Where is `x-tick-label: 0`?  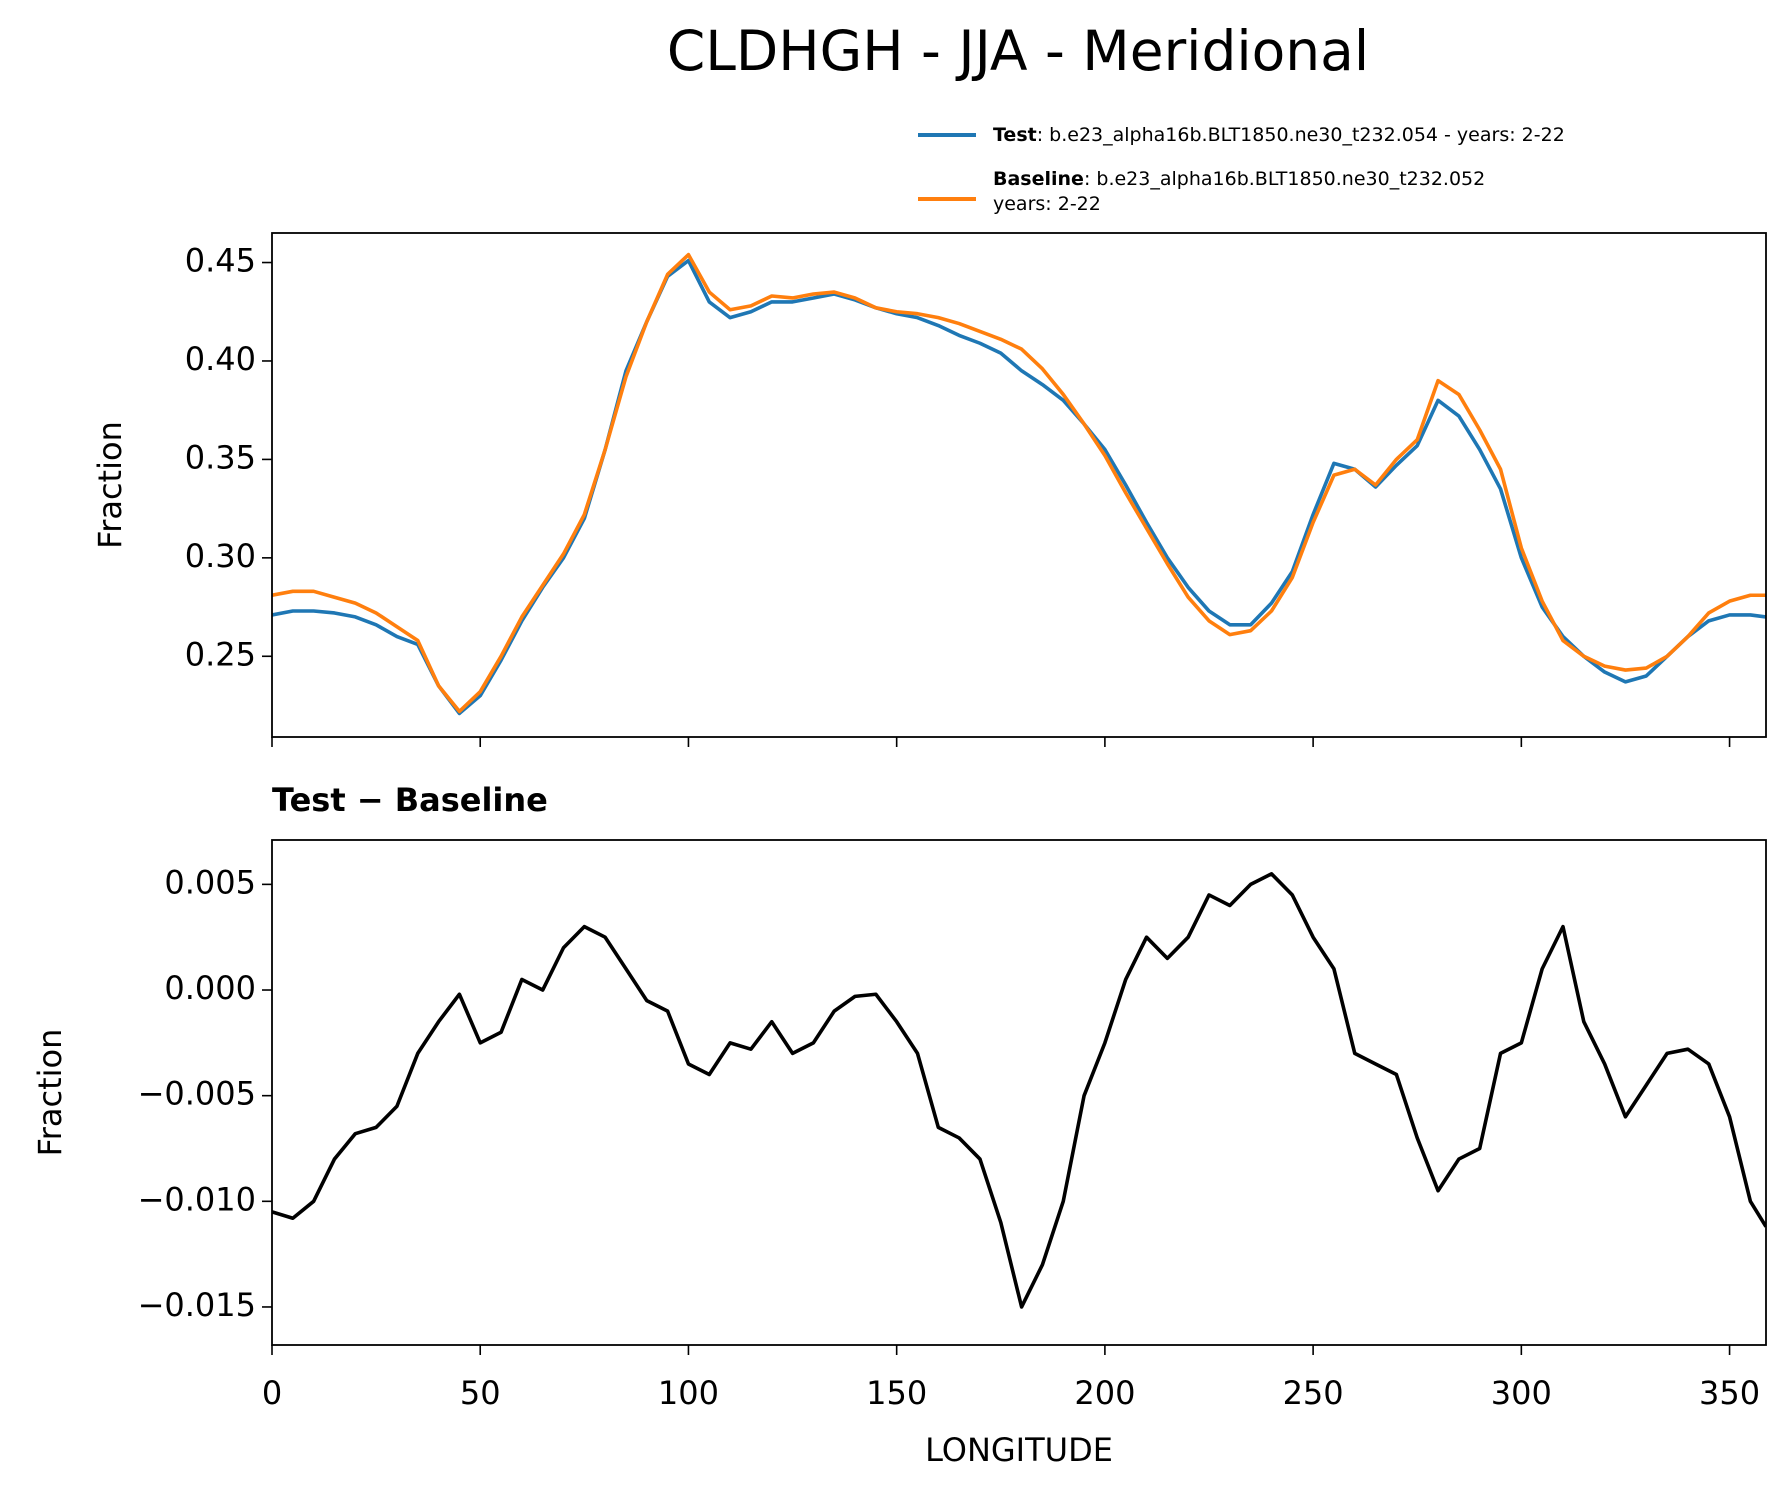
x-tick-label: 0 is located at coordinates (272, 1393).